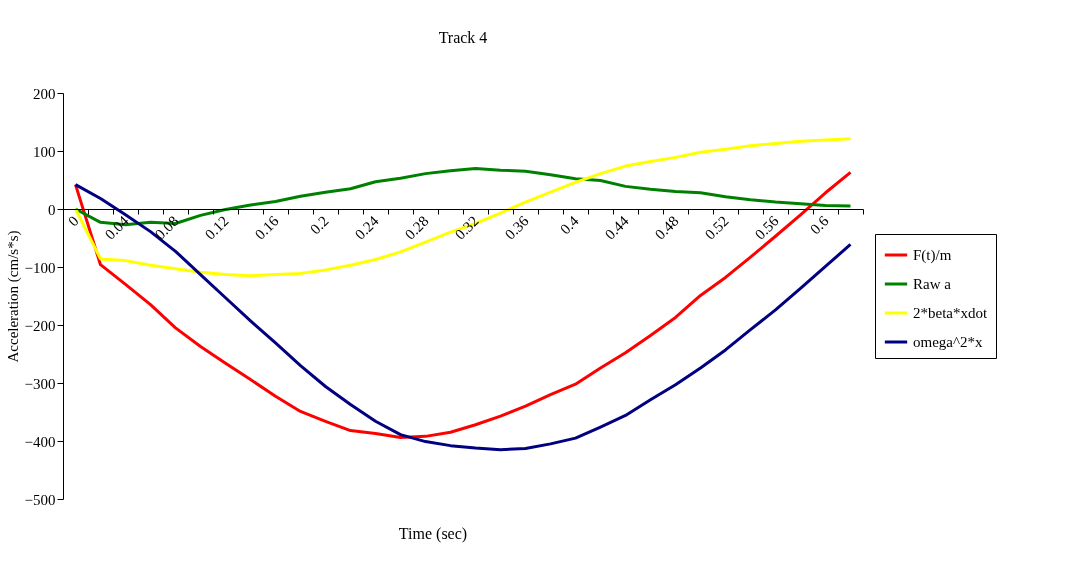  What do you see at coordinates (319, 225) in the screenshot?
I see `x-tick-label: 0.2` at bounding box center [319, 225].